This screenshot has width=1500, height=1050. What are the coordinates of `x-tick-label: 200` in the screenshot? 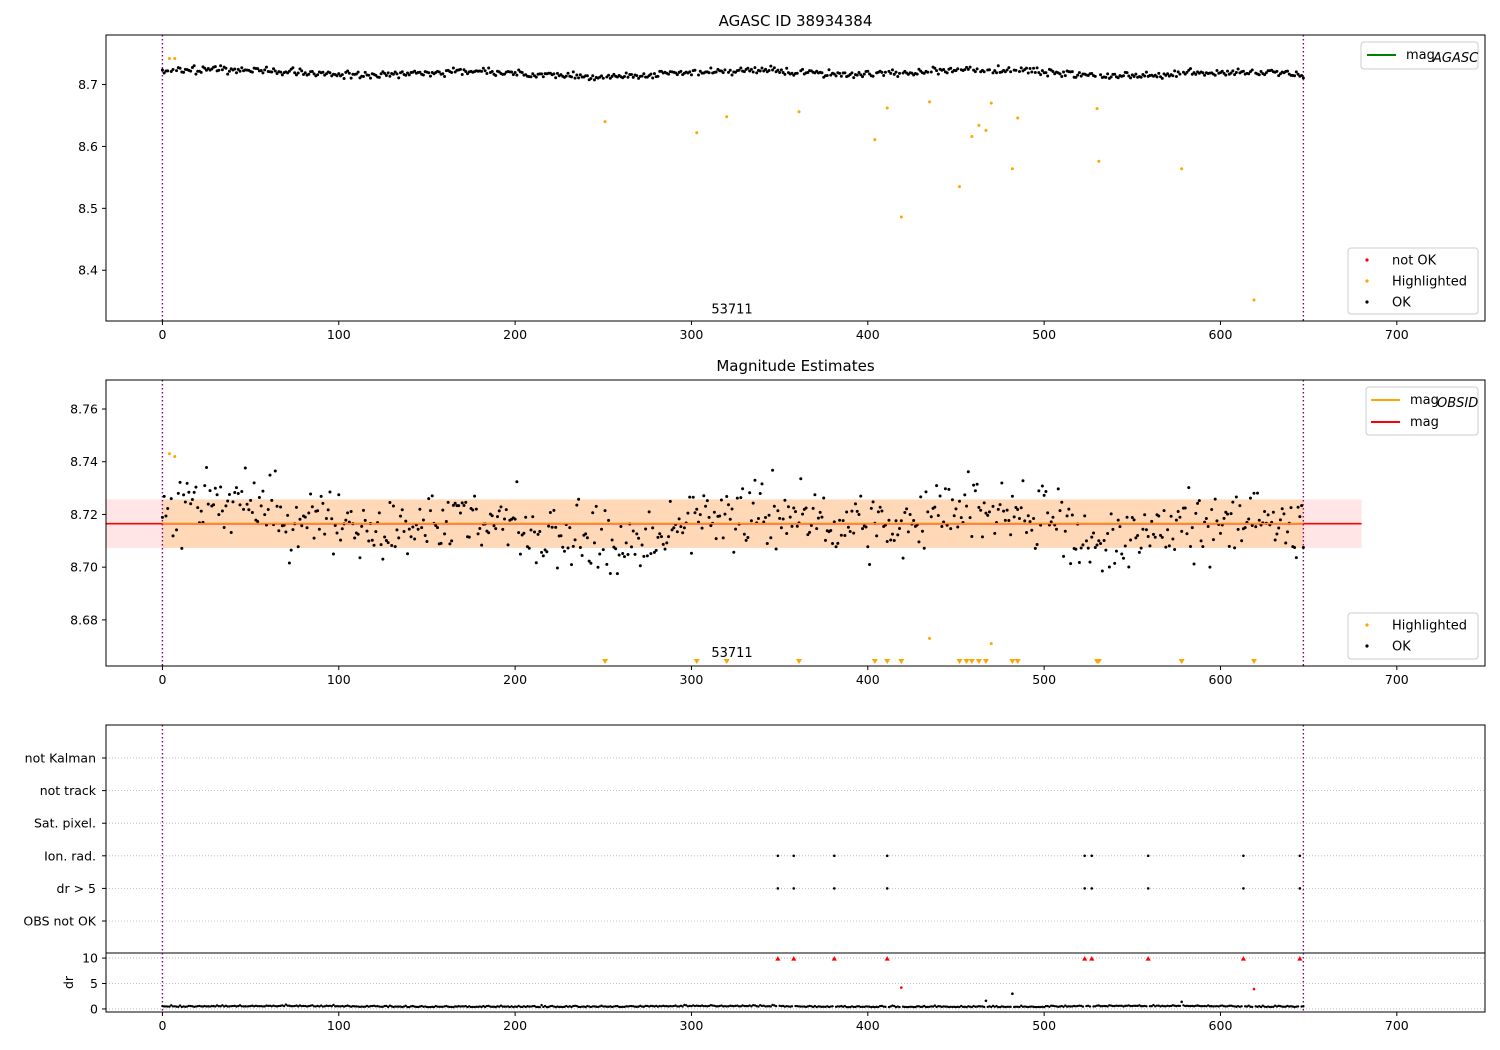 It's located at (515, 1025).